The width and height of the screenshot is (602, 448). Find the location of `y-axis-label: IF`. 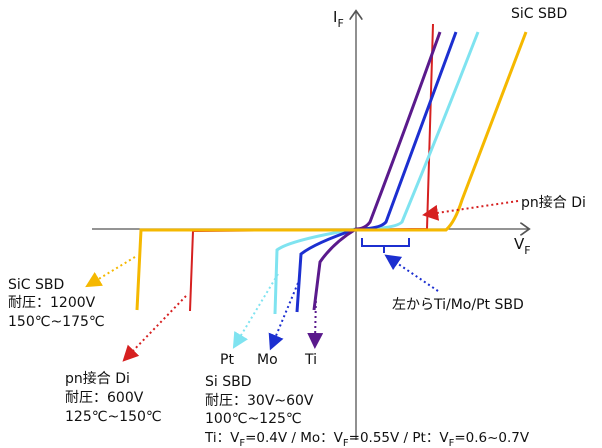

y-axis-label: IF is located at coordinates (338, 19).